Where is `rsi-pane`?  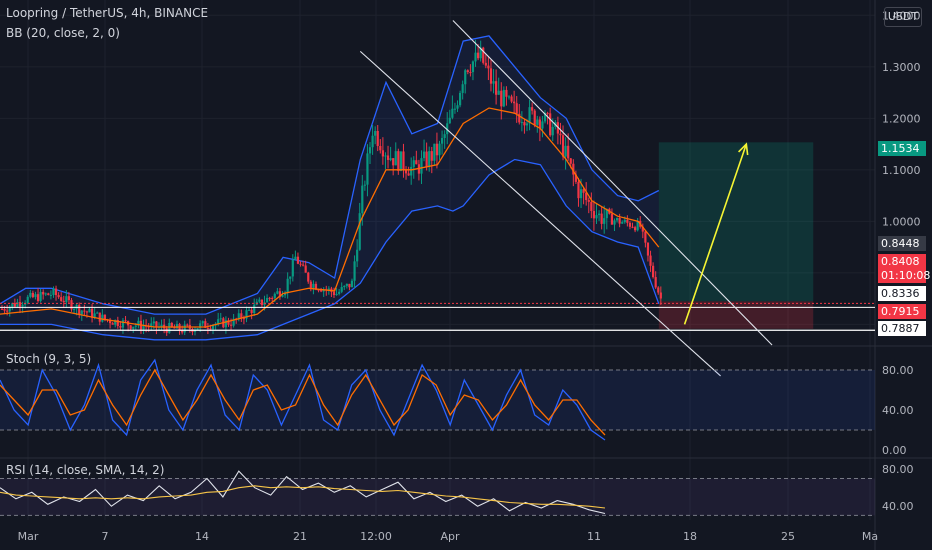
rsi-pane is located at coordinates (437, 493).